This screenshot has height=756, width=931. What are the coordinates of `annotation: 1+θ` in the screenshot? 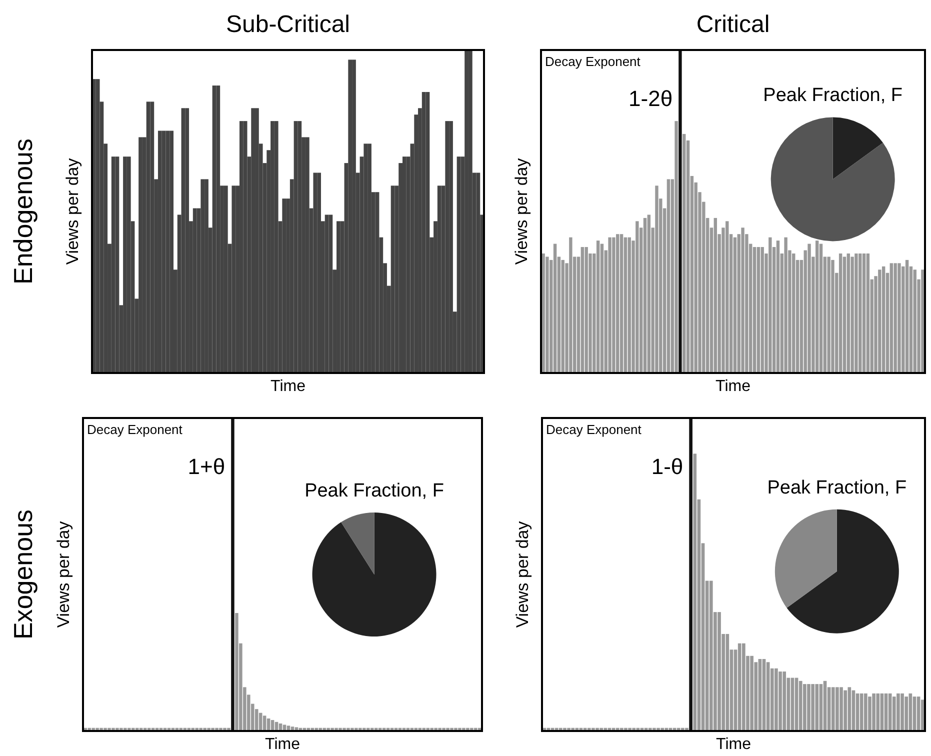 It's located at (207, 466).